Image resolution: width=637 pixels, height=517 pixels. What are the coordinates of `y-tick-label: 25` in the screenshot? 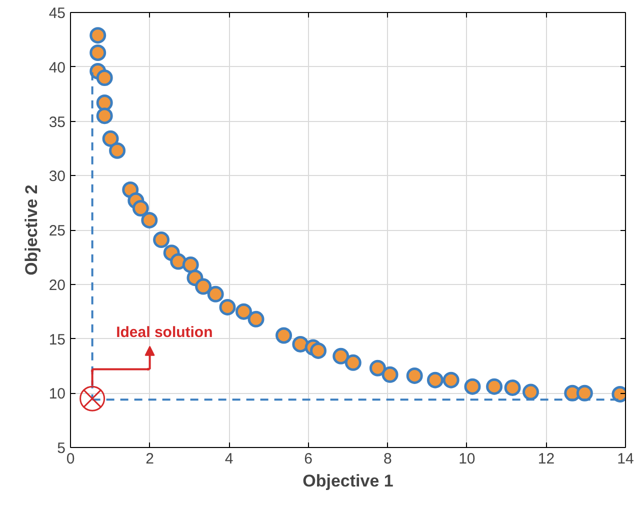 It's located at (57, 231).